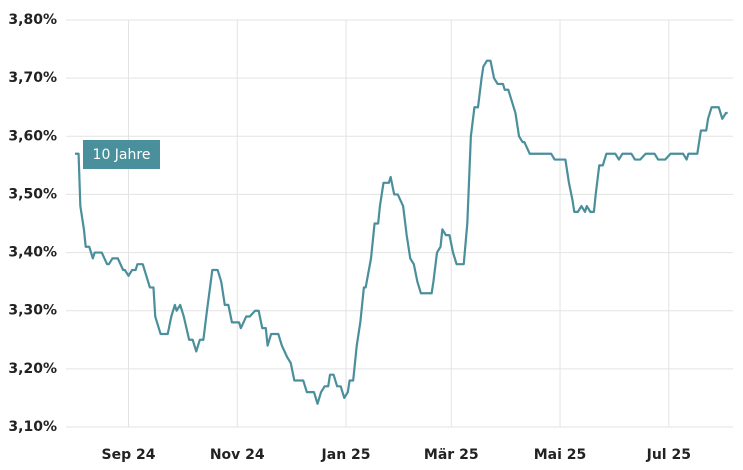 This screenshot has height=470, width=743. What do you see at coordinates (32, 311) in the screenshot?
I see `y-tick-label: 3,30%` at bounding box center [32, 311].